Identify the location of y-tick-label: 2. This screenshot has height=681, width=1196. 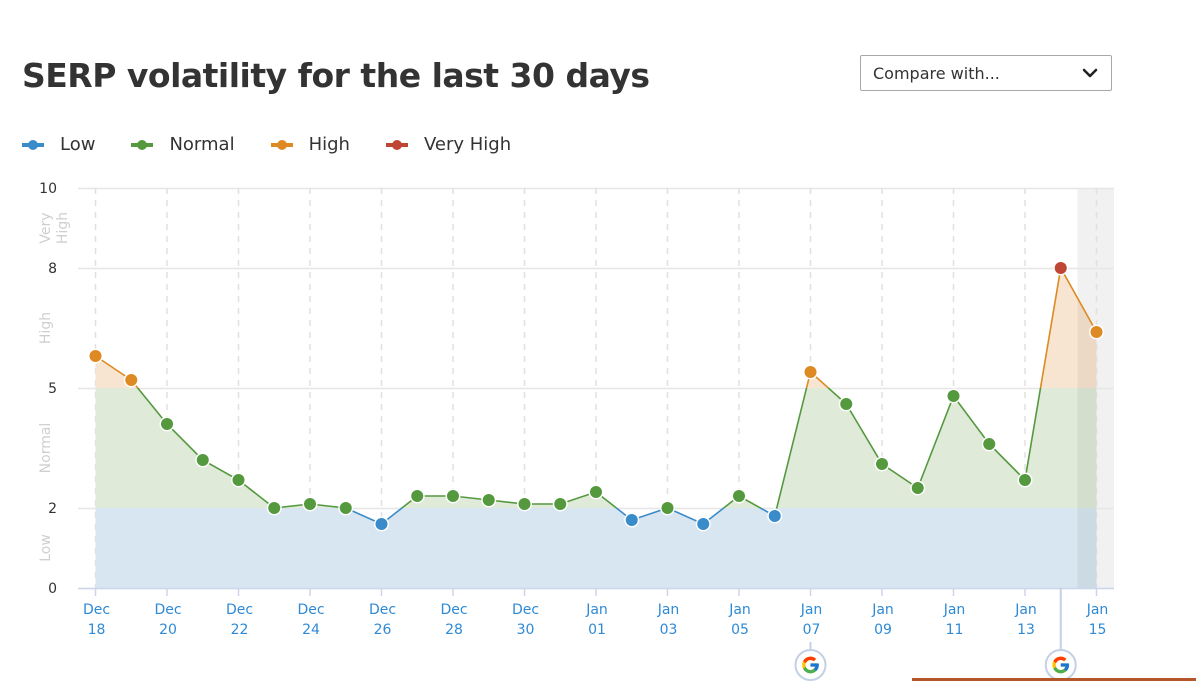
(52, 509).